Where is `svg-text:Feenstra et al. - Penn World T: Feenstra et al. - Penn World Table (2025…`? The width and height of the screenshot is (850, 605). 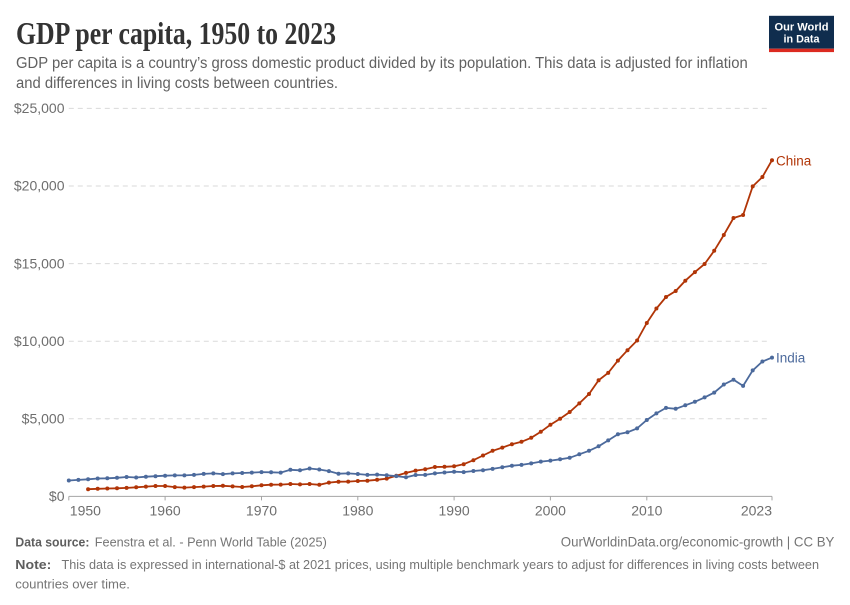 svg-text:Feenstra et al. - Penn World T: Feenstra et al. - Penn World Table (2025… is located at coordinates (211, 542).